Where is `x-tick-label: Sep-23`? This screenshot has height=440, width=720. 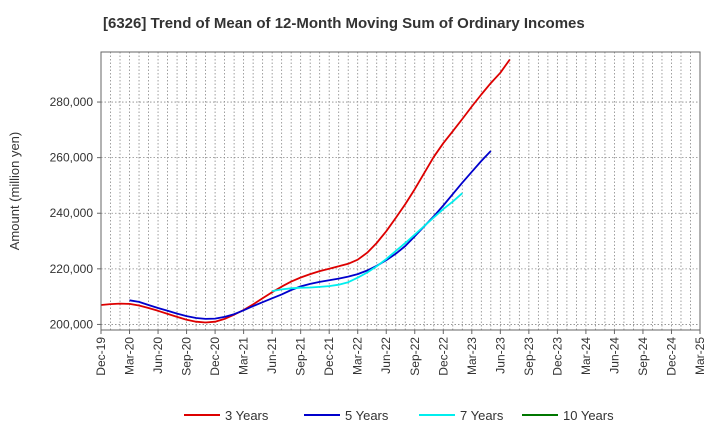
x-tick-label: Sep-23 is located at coordinates (529, 356).